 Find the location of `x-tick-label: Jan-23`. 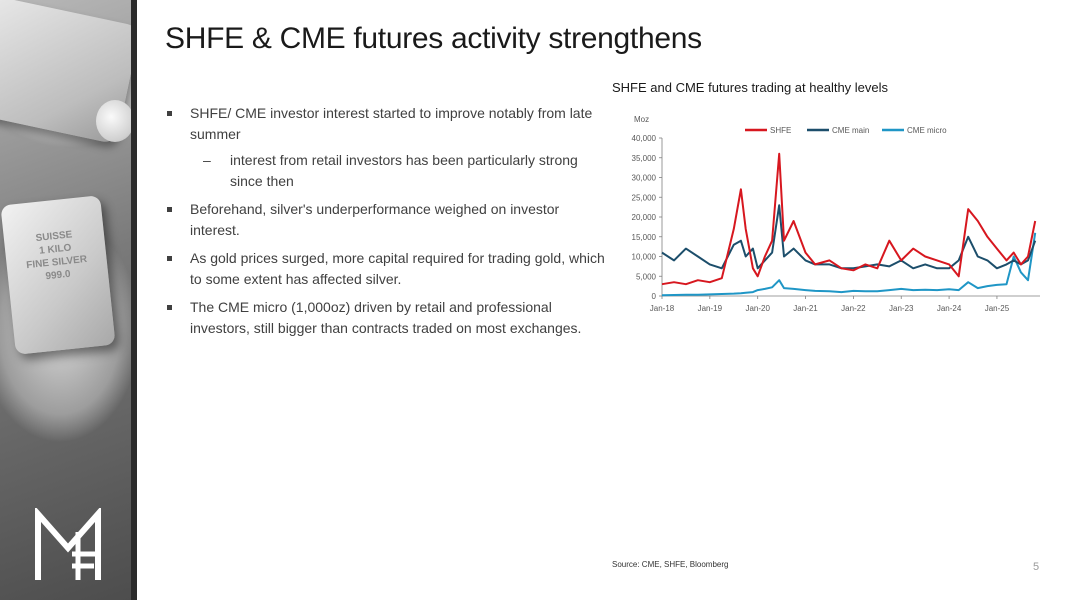

x-tick-label: Jan-23 is located at coordinates (901, 308).